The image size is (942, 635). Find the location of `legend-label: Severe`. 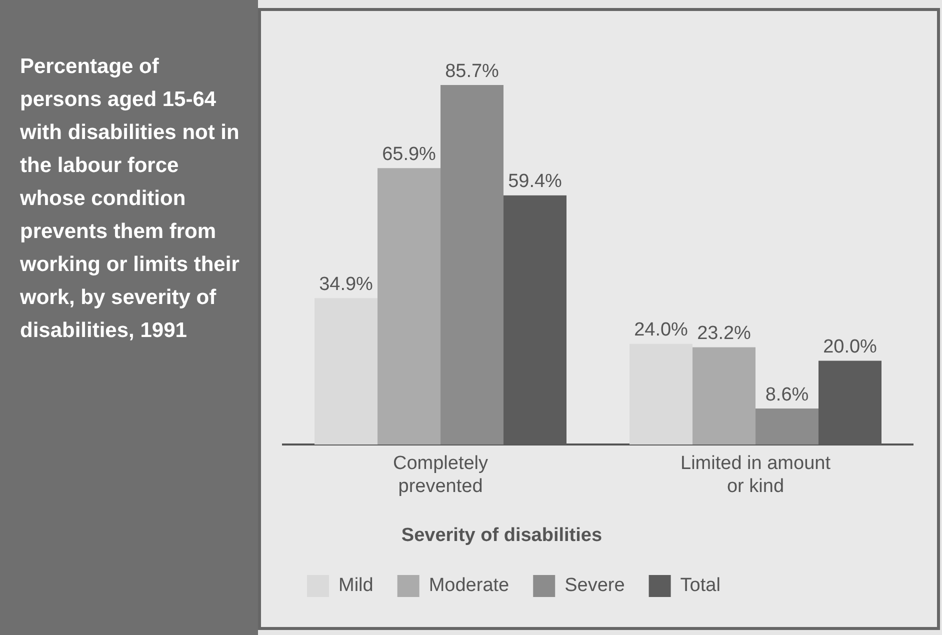

legend-label: Severe is located at coordinates (594, 585).